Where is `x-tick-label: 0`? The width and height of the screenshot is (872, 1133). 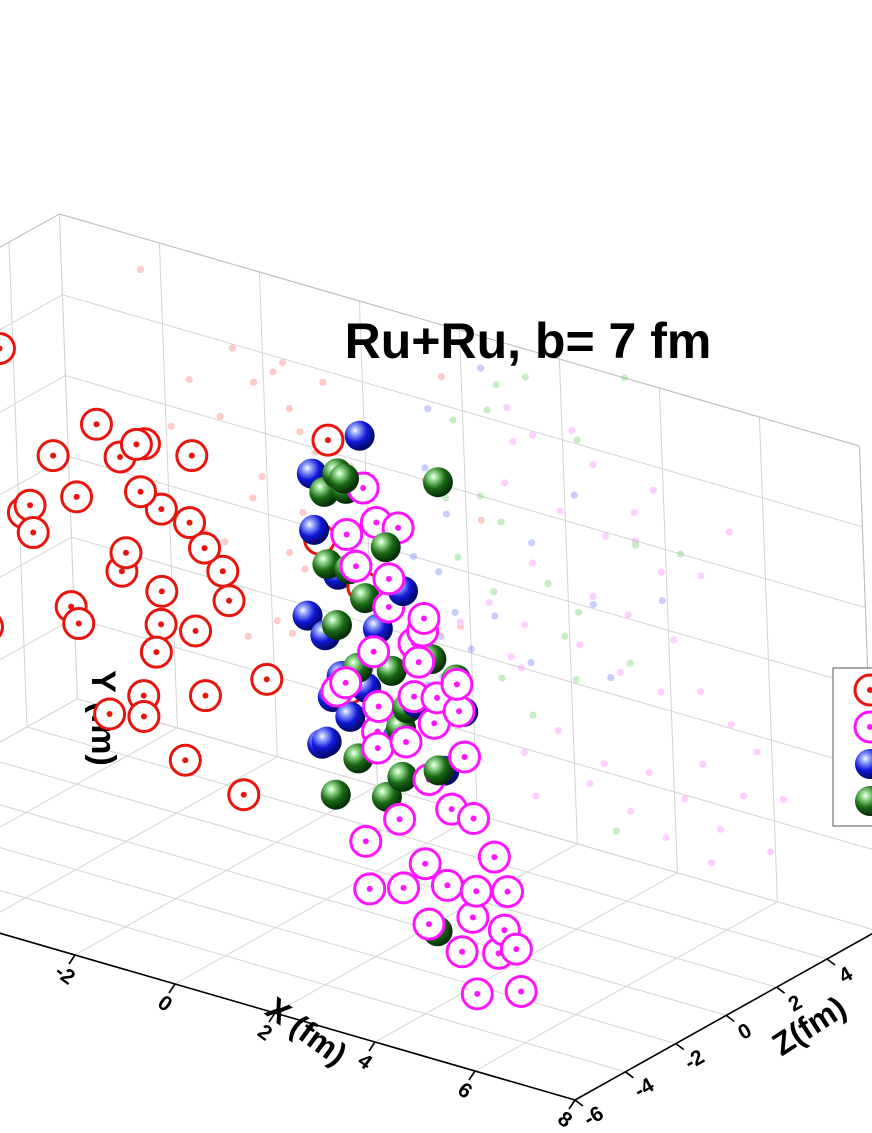 x-tick-label: 0 is located at coordinates (164, 1003).